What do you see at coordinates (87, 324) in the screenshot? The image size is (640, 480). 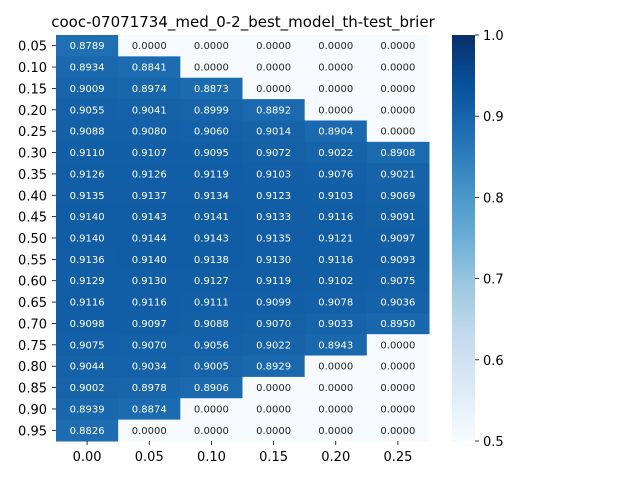 I see `cell-value-label: 0.9098` at bounding box center [87, 324].